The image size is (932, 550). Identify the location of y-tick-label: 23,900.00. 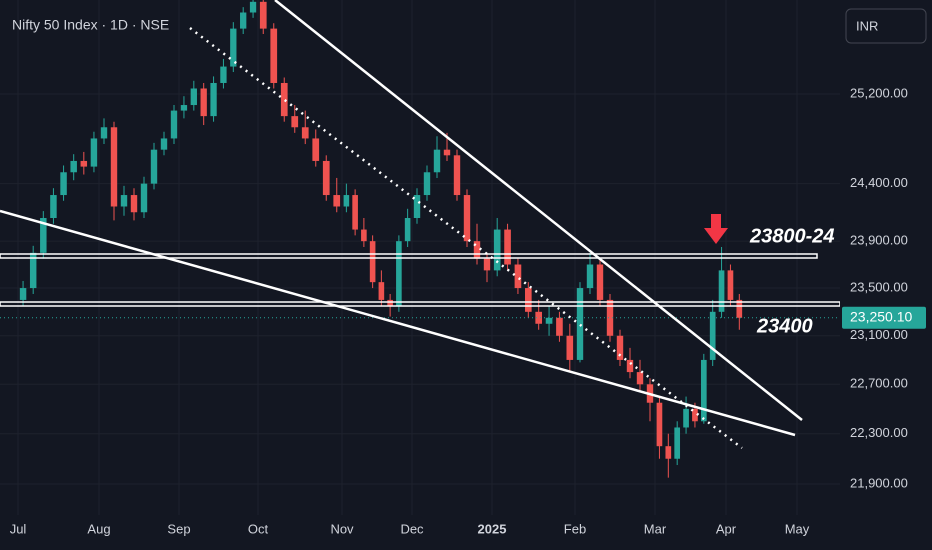
(879, 240).